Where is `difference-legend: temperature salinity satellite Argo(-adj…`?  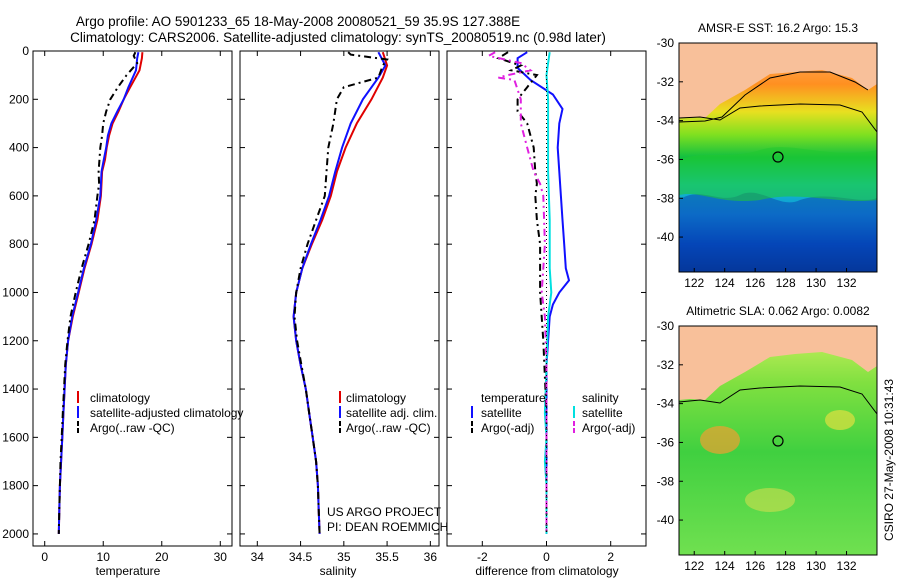 difference-legend: temperature salinity satellite Argo(-adj… is located at coordinates (553, 413).